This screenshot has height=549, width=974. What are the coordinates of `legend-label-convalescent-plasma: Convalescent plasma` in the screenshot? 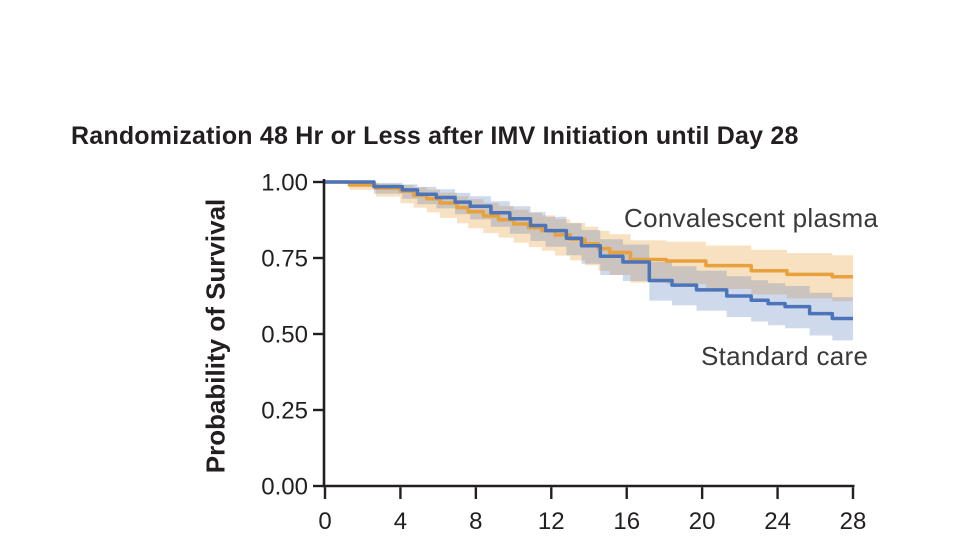 It's located at (751, 218).